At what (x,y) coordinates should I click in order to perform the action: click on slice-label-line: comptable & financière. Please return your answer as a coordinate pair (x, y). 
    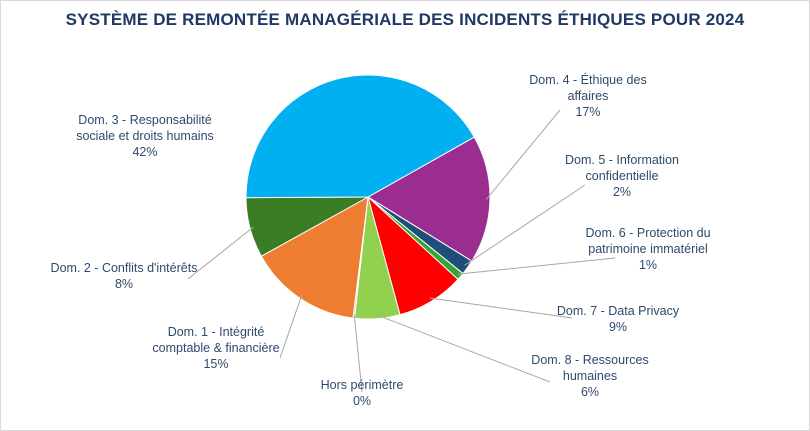
    Looking at the image, I should click on (215, 348).